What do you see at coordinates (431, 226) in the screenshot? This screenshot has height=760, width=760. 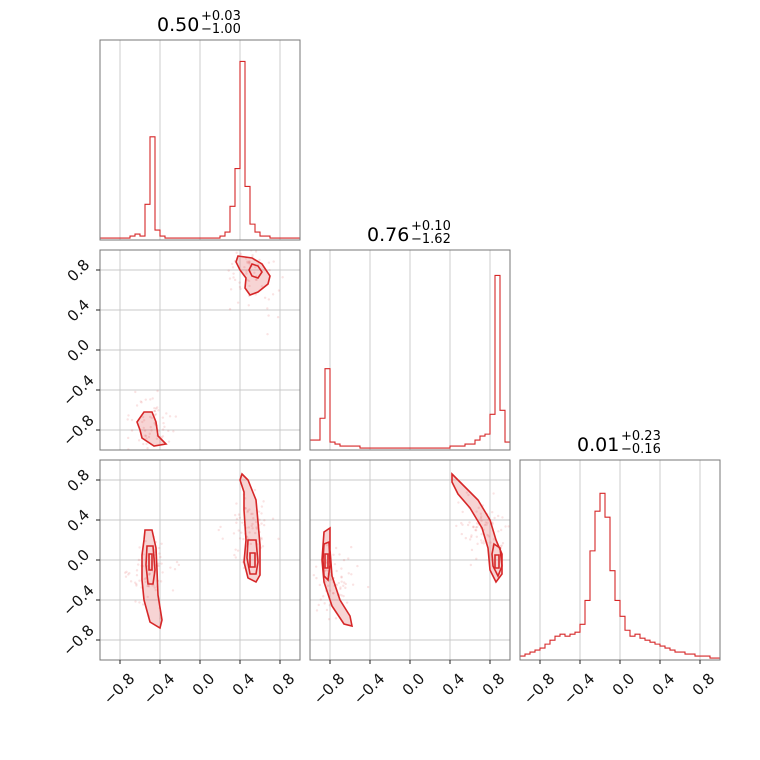 I see `panel-title-plus-1: +0.10` at bounding box center [431, 226].